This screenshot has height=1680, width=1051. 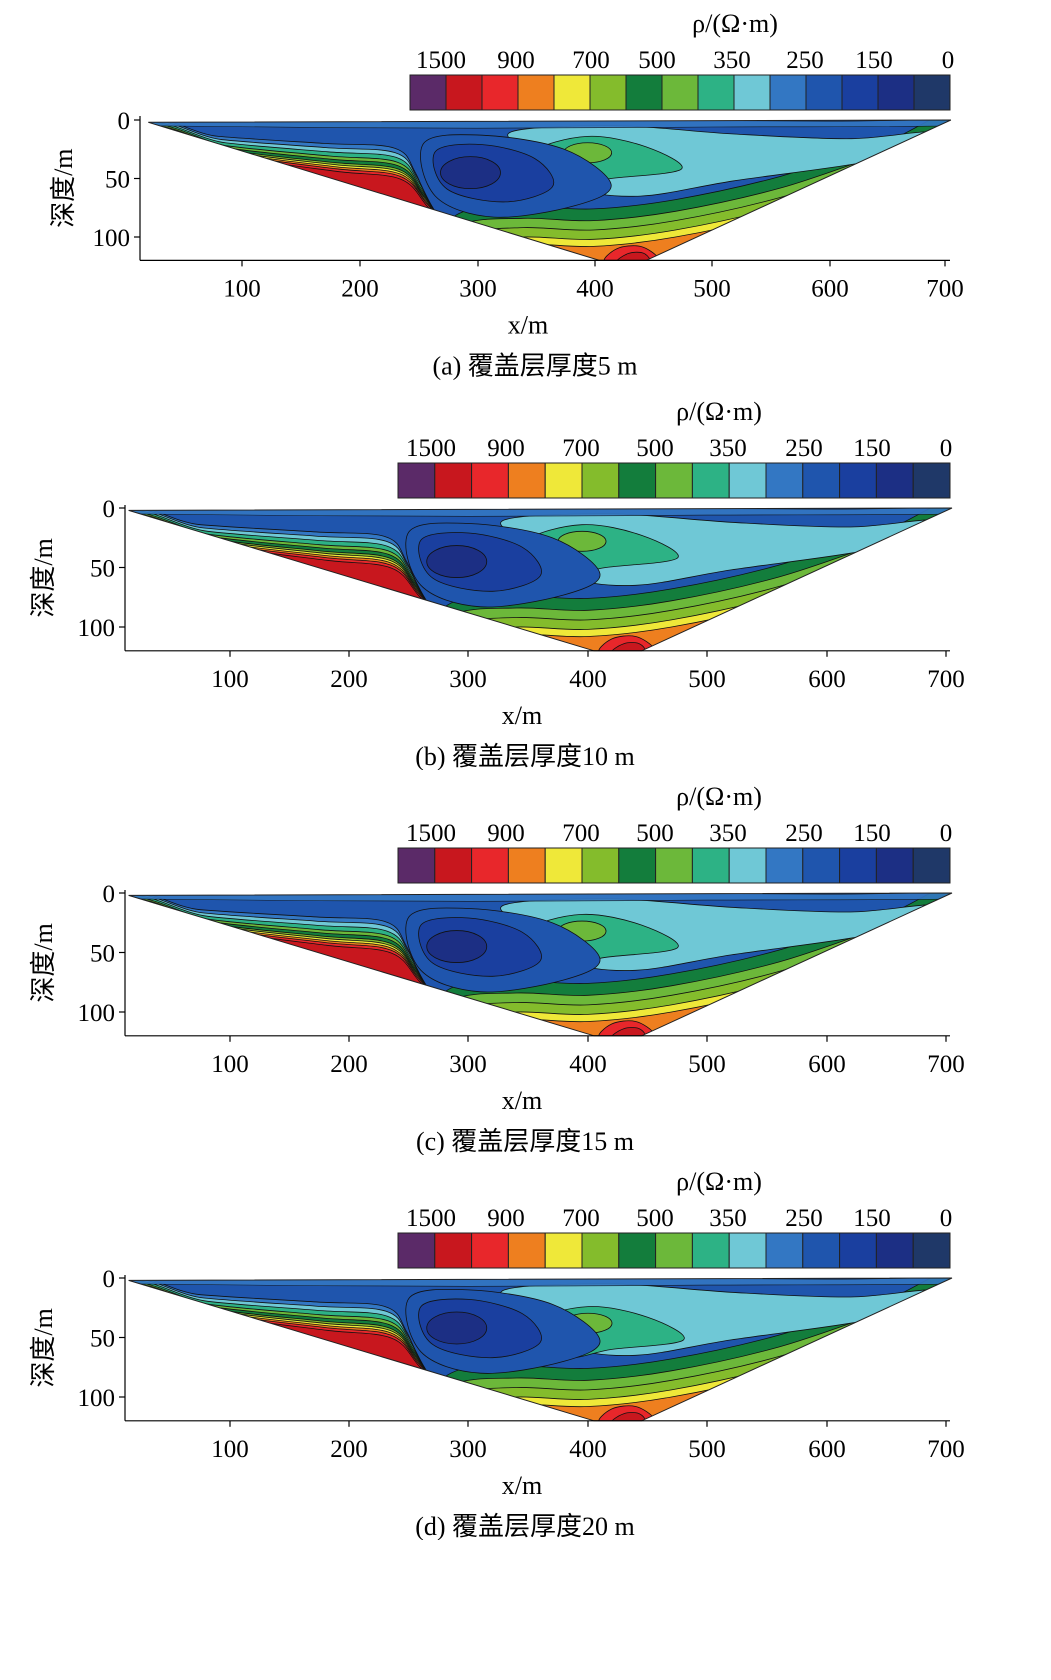 I want to click on panel-caption: (d) 覆盖层厚度20 m, so click(x=525, y=1526).